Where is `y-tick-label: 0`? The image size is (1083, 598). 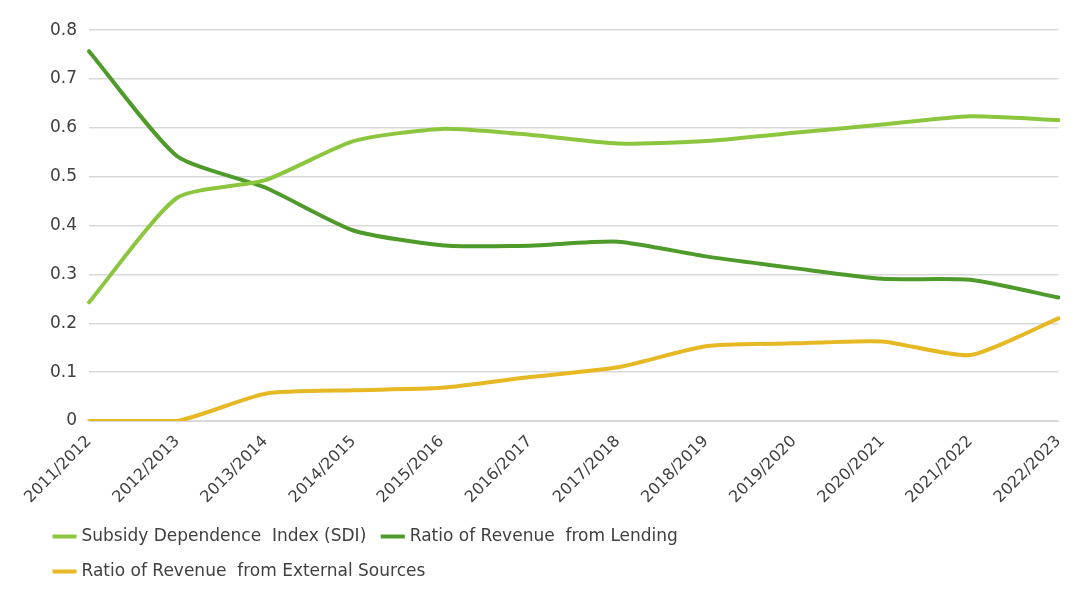 y-tick-label: 0 is located at coordinates (72, 419).